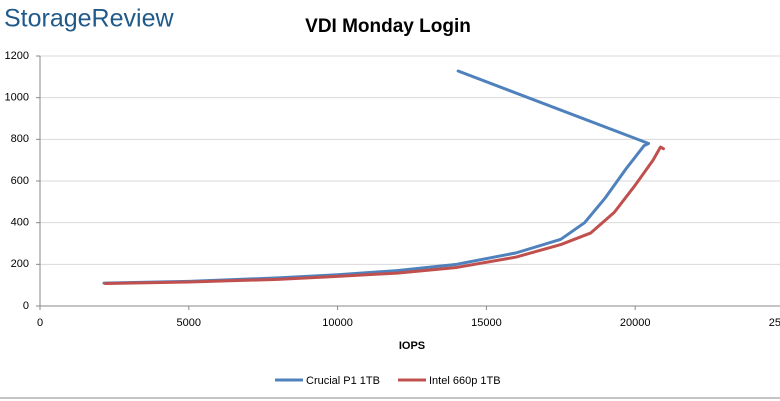 This screenshot has width=780, height=401. I want to click on y-tick-label: 400, so click(20, 223).